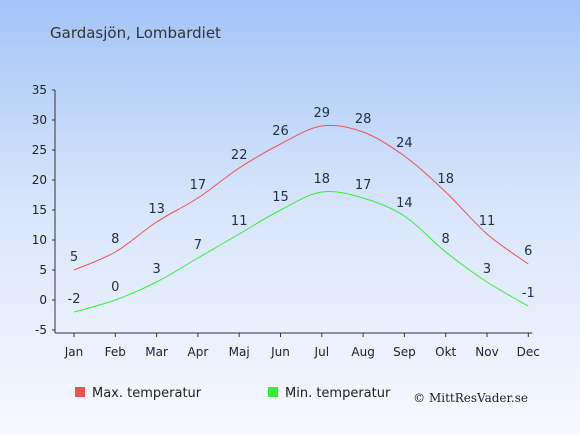 This screenshot has height=435, width=580. Describe the element at coordinates (362, 352) in the screenshot. I see `x-tick-label: Aug` at that location.